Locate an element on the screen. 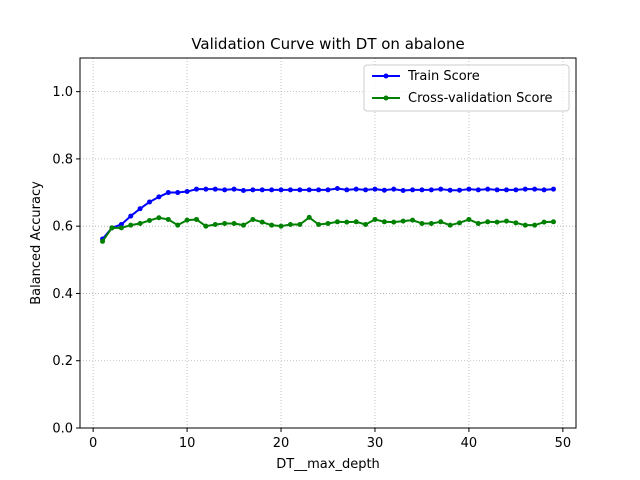 The width and height of the screenshot is (640, 480). y-tick-label: 0.2 is located at coordinates (62, 361).